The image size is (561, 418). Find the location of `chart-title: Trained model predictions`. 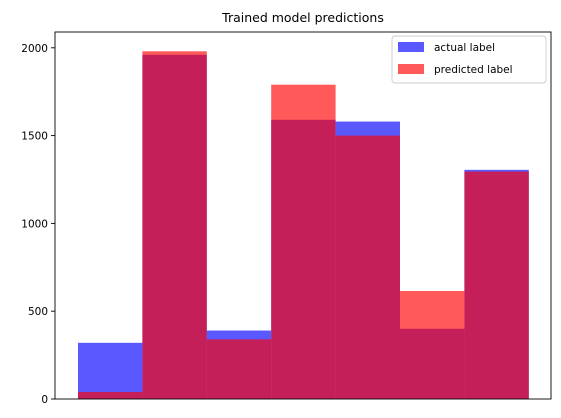

chart-title: Trained model predictions is located at coordinates (302, 17).